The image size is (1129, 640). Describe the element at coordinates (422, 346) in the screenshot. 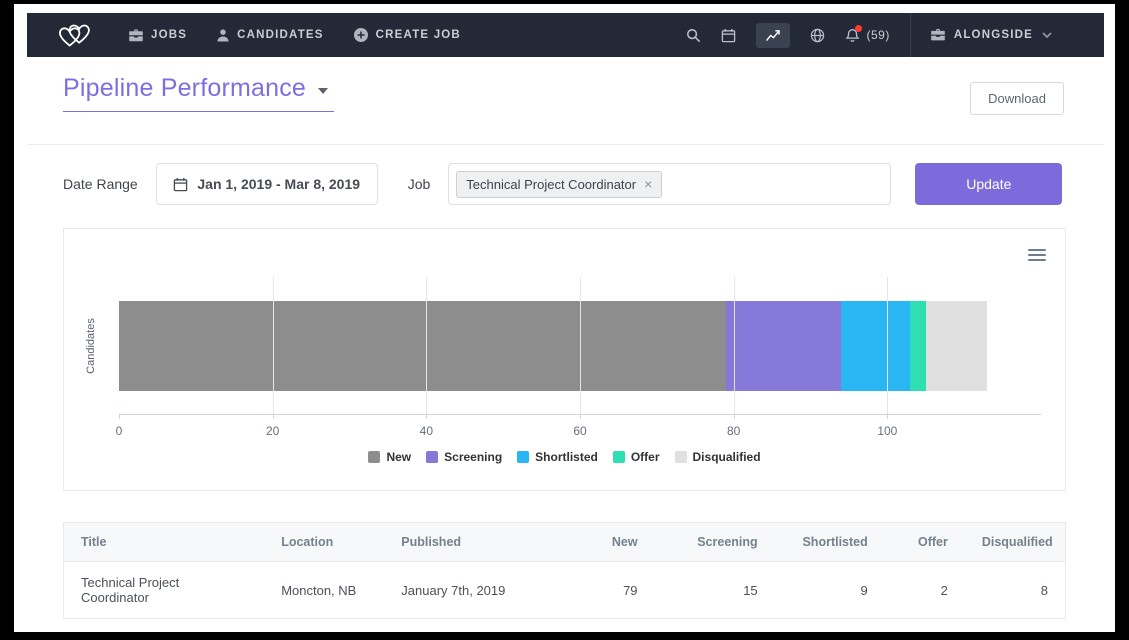

I see `bar-segment-new` at that location.